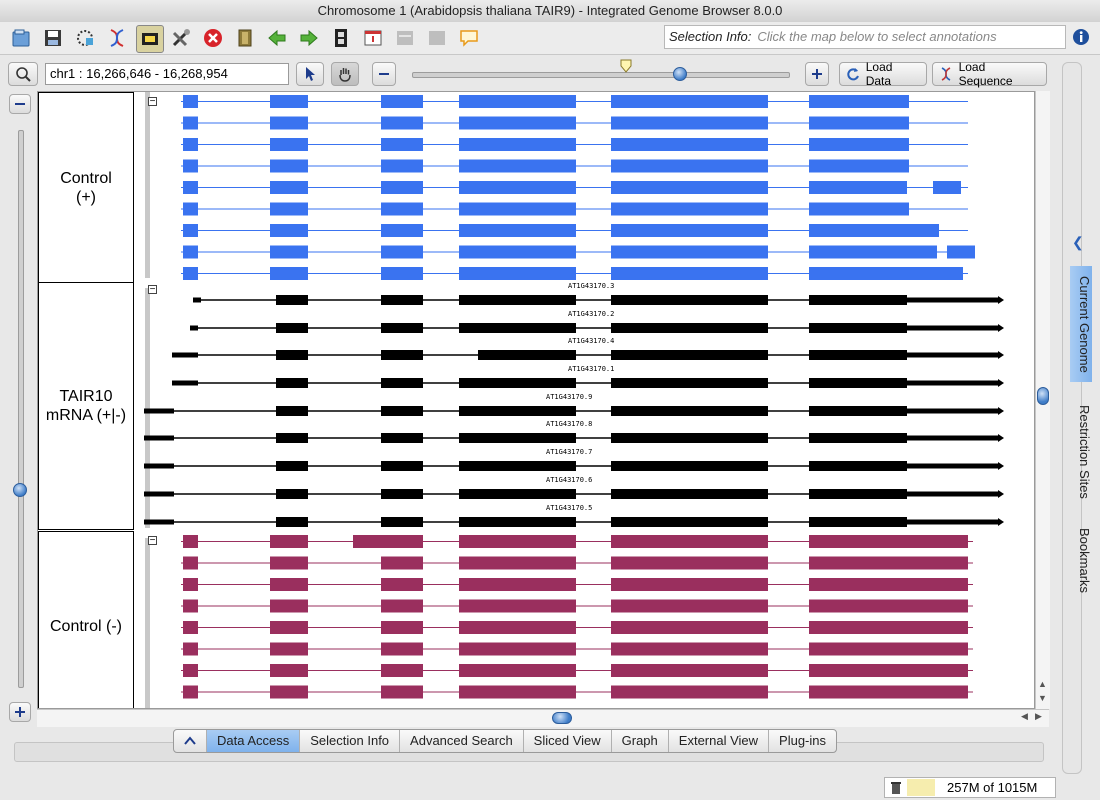  I want to click on film-icon, so click(341, 38).